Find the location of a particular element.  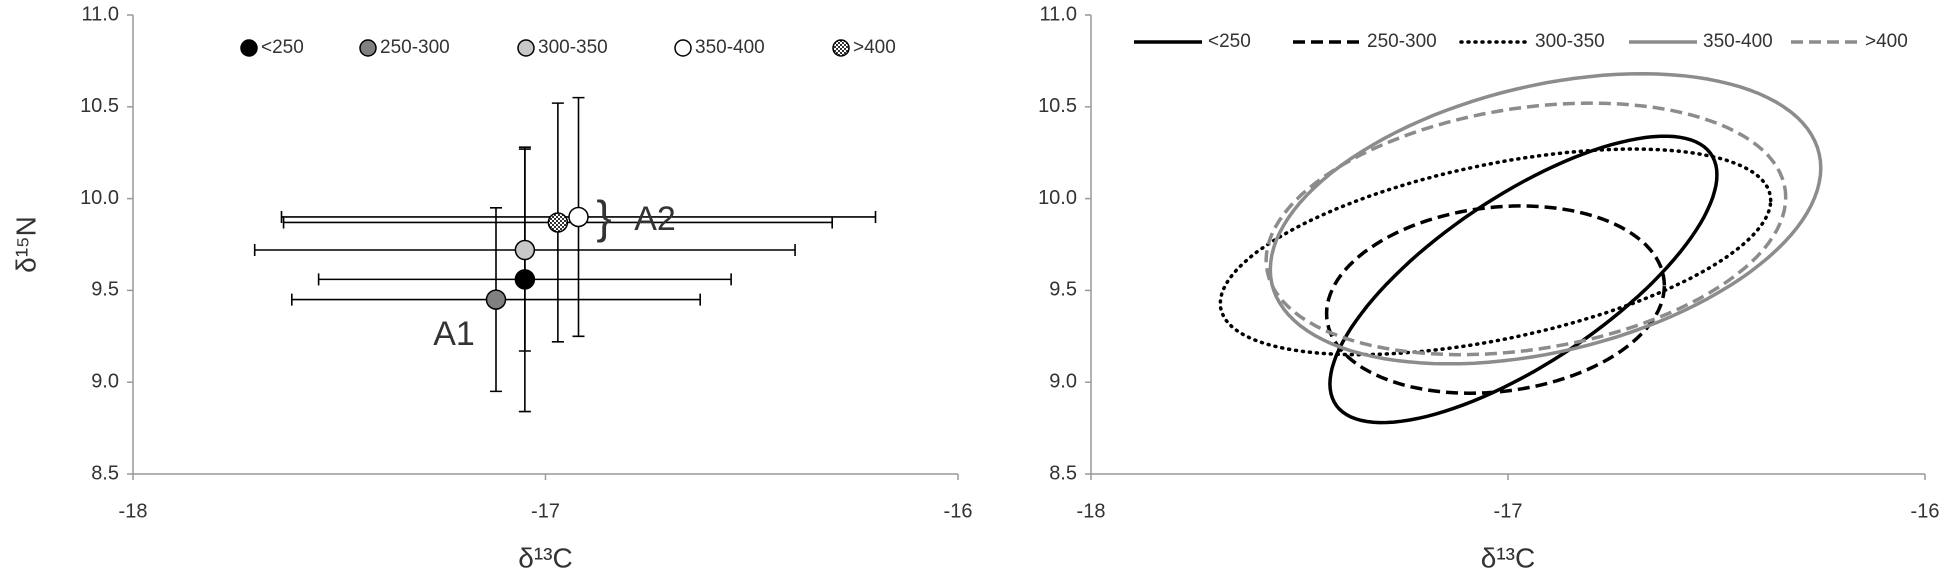

annotation: A2 is located at coordinates (655, 219).